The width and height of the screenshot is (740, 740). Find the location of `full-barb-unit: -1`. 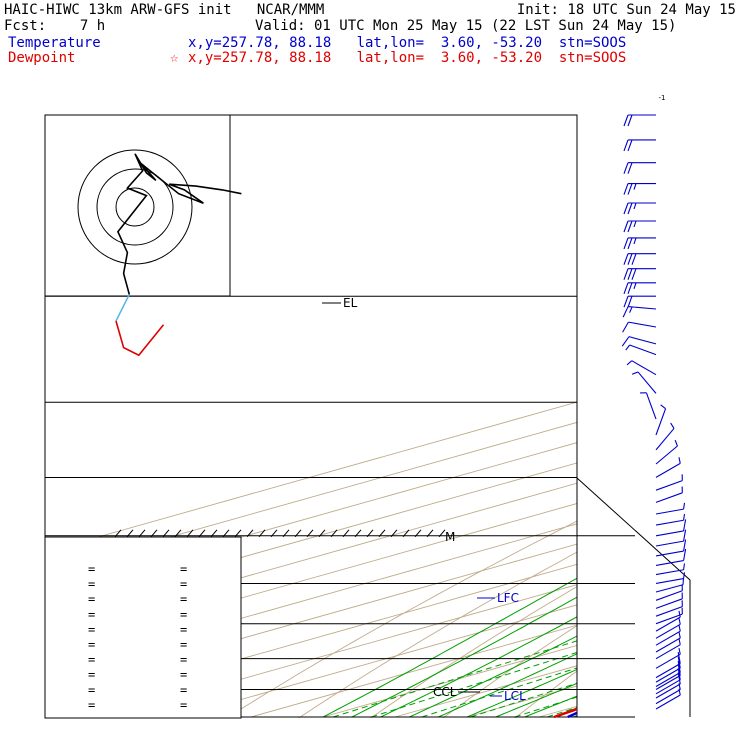

full-barb-unit: -1 is located at coordinates (662, 98).